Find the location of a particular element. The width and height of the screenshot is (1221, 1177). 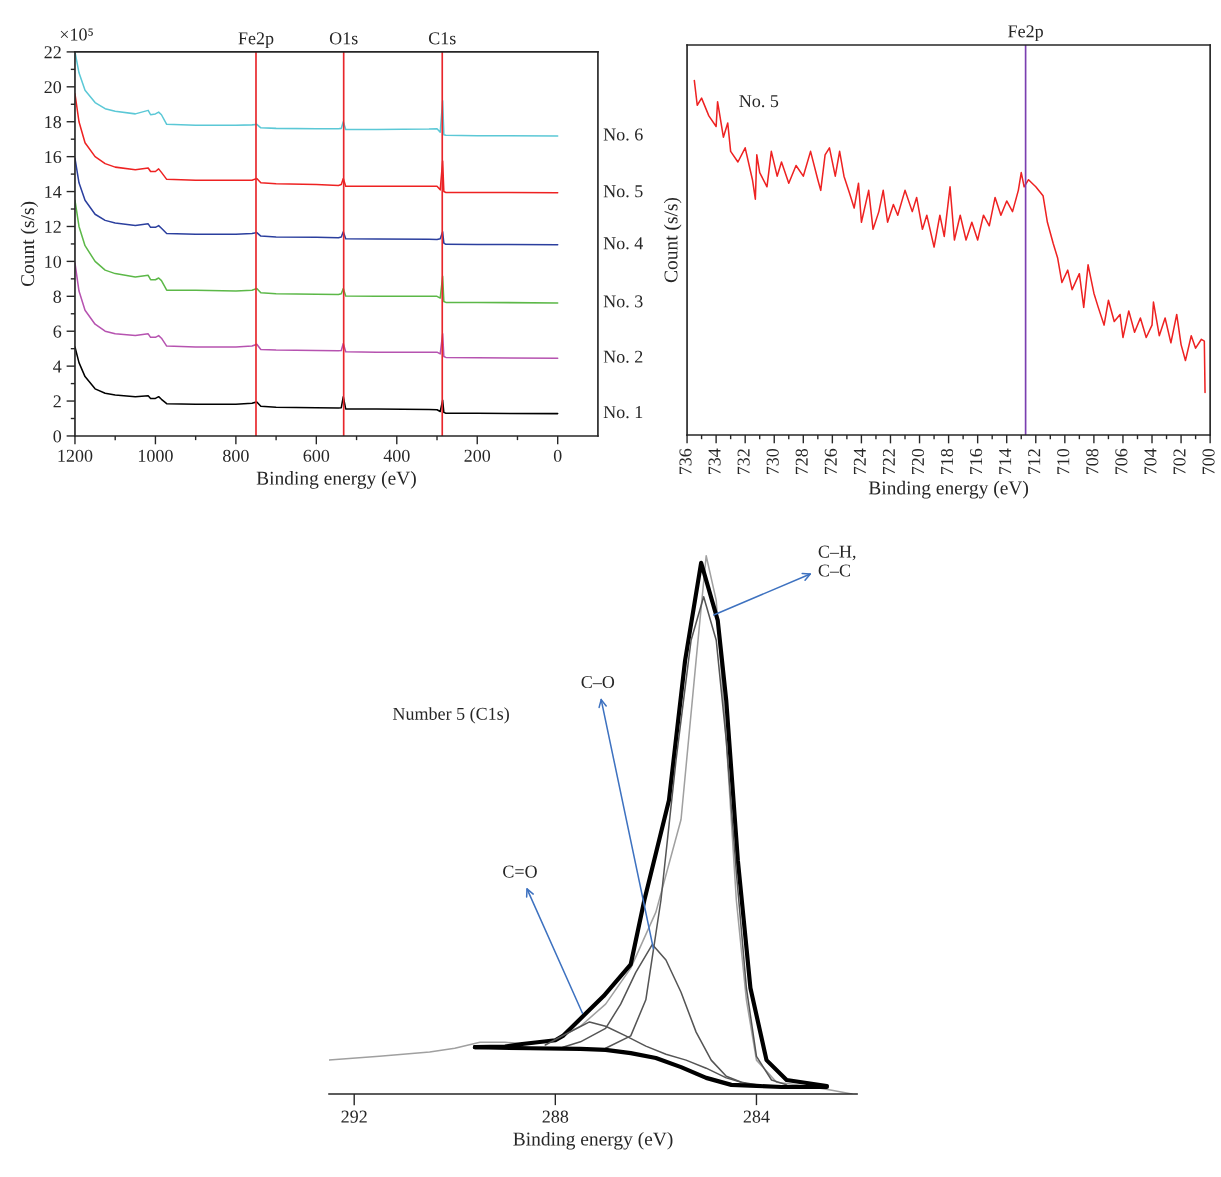

text: No. 4 is located at coordinates (623, 243).